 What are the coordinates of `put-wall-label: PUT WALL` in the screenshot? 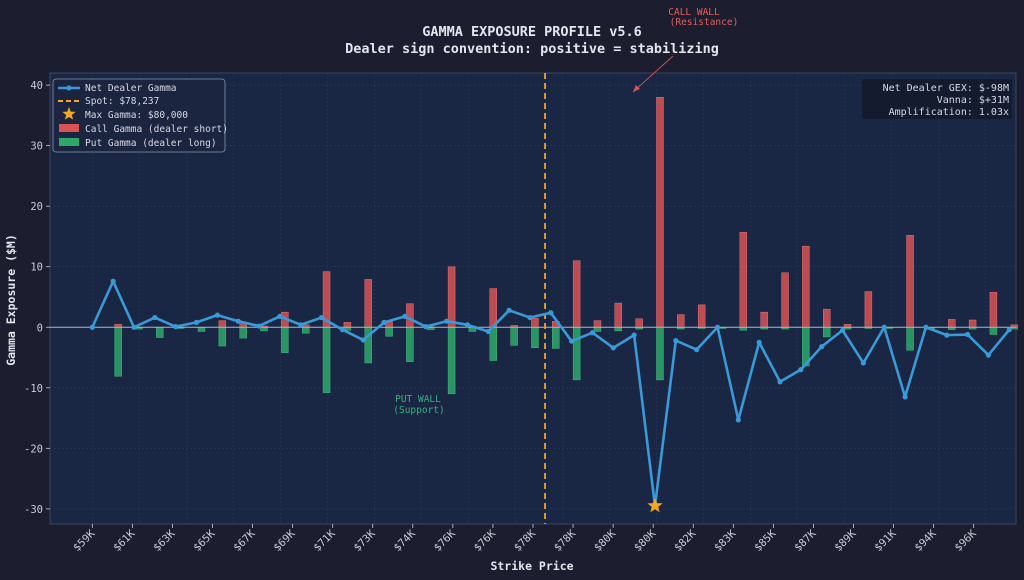 It's located at (418, 399).